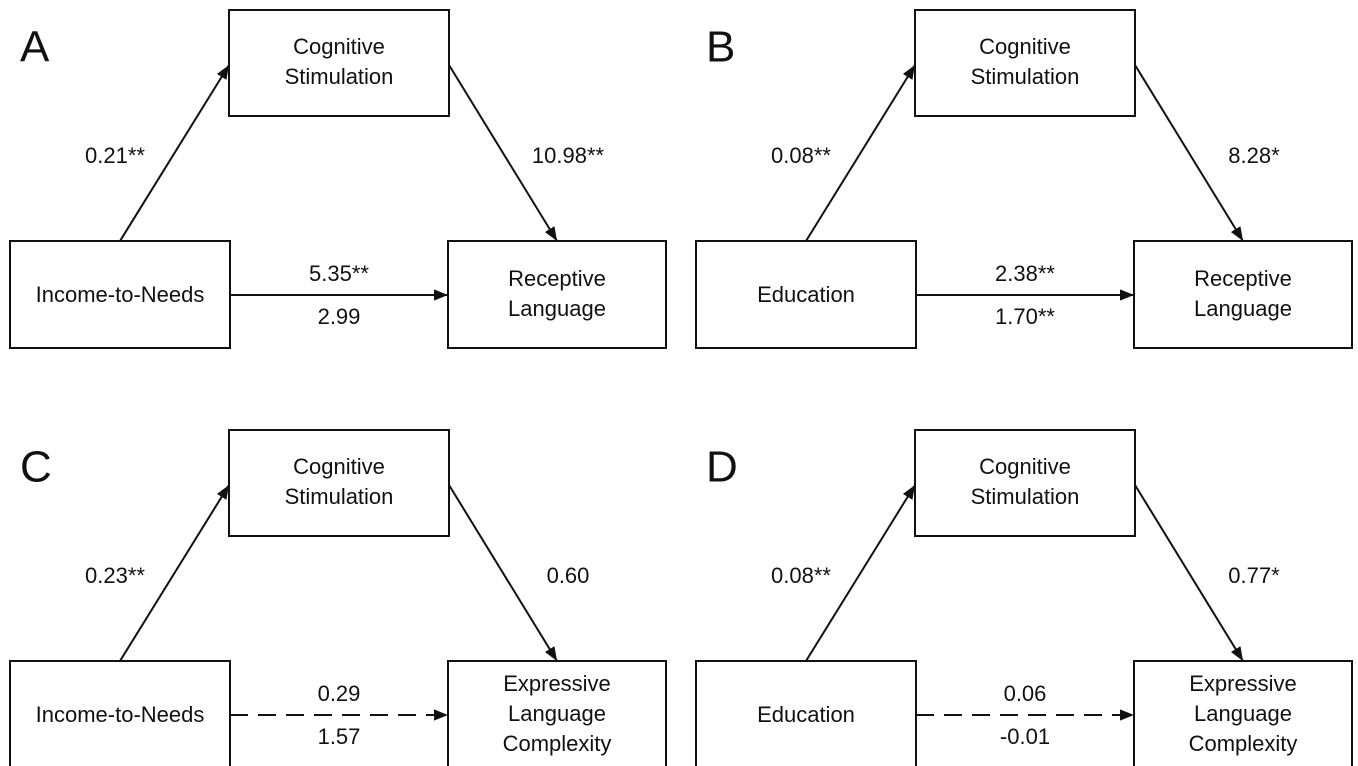 The height and width of the screenshot is (766, 1358). Describe the element at coordinates (339, 316) in the screenshot. I see `path-c-prime-label: 2.99` at that location.